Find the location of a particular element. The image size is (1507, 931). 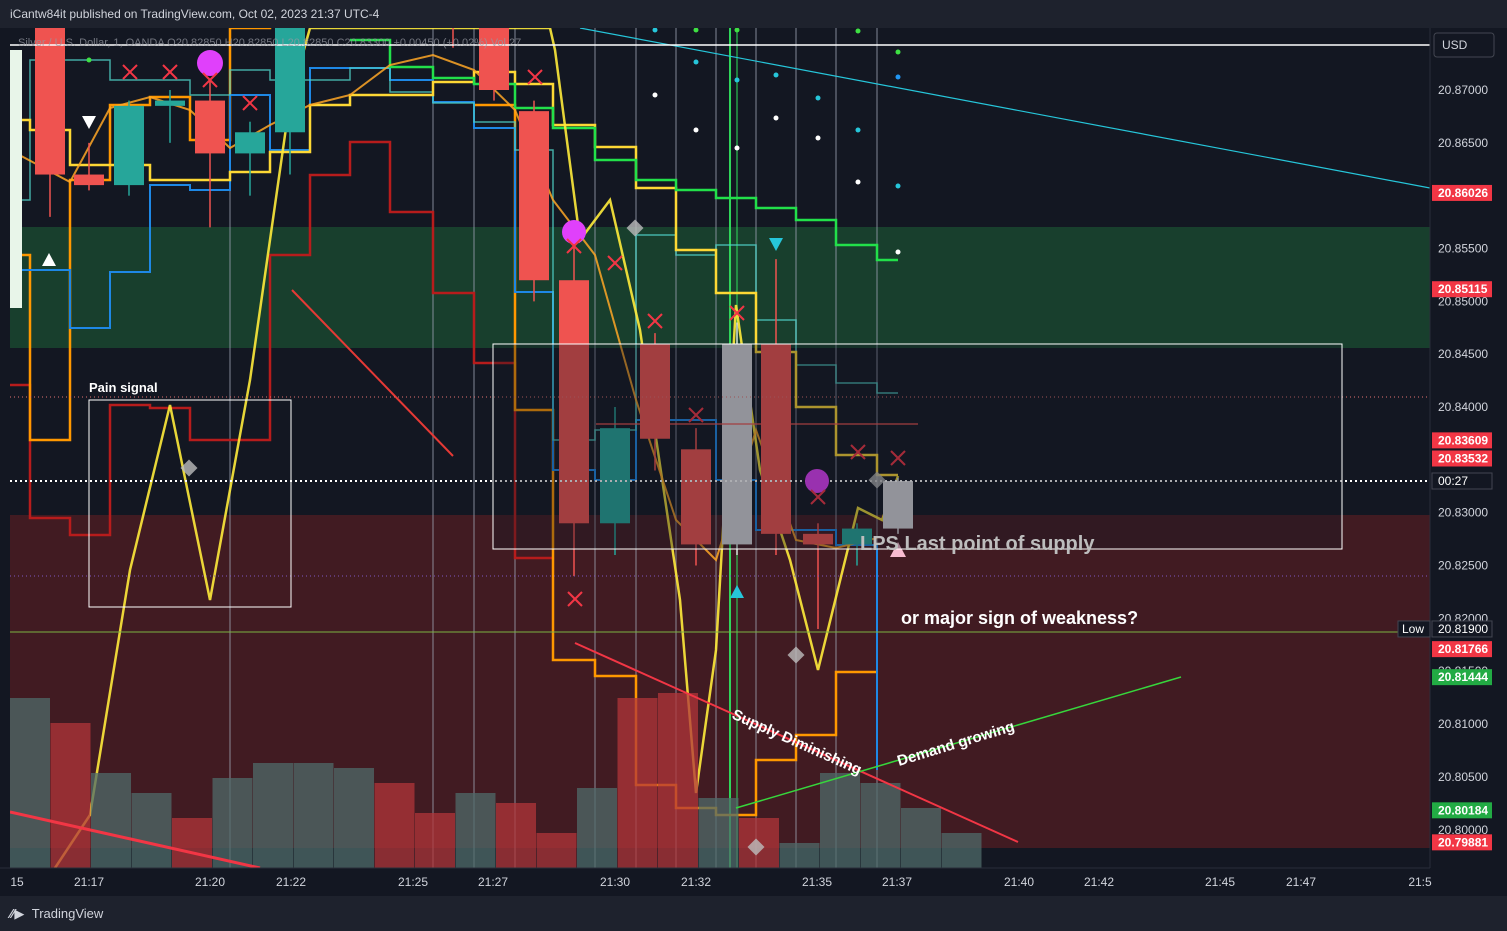

price-badge-label: 20.83609 is located at coordinates (1463, 440).